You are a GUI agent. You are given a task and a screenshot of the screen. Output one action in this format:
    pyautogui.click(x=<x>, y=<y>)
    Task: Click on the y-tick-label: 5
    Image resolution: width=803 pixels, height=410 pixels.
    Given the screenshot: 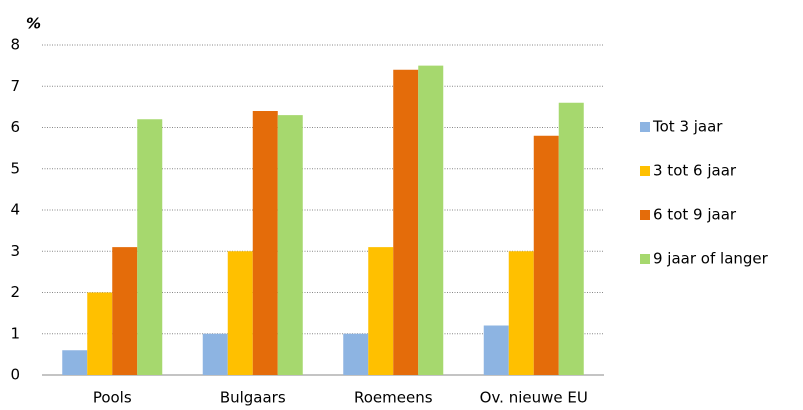 What is the action you would take?
    pyautogui.click(x=15, y=168)
    